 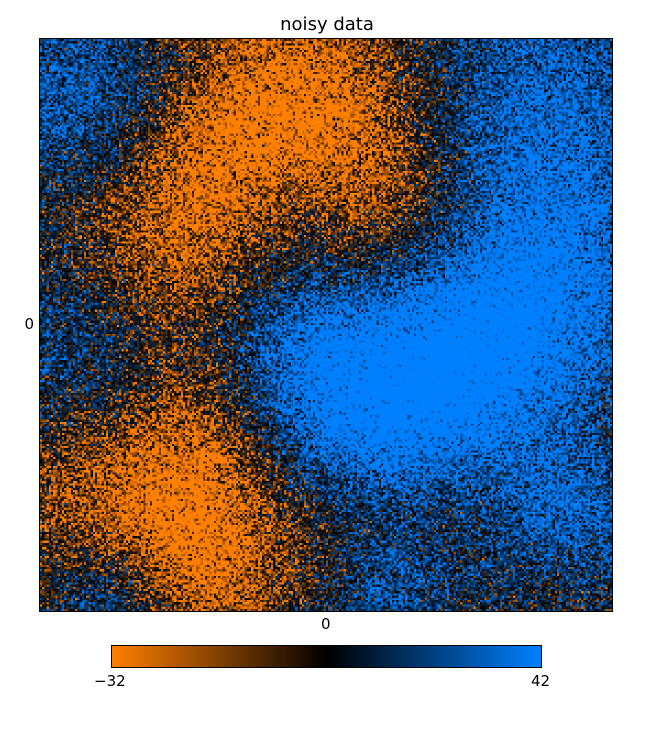 I want to click on colorbar-max-label: 42, so click(x=540, y=681).